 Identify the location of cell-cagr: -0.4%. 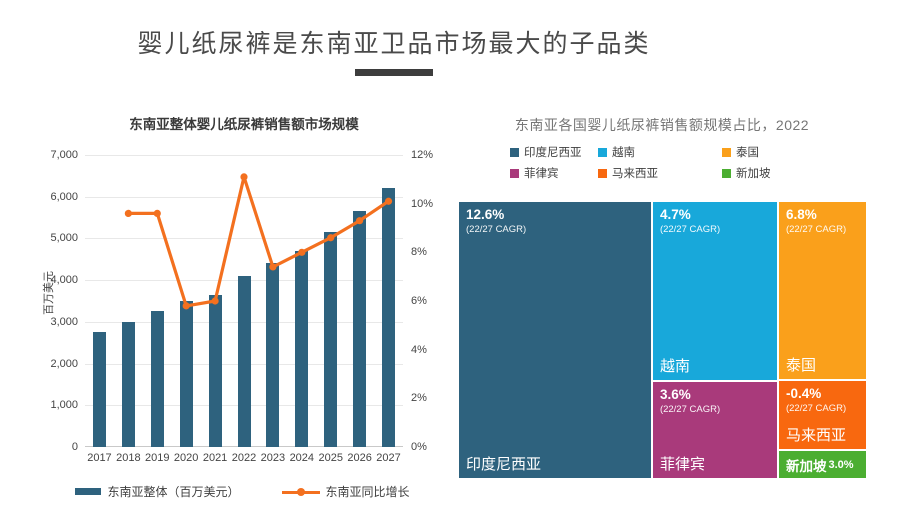
(803, 393).